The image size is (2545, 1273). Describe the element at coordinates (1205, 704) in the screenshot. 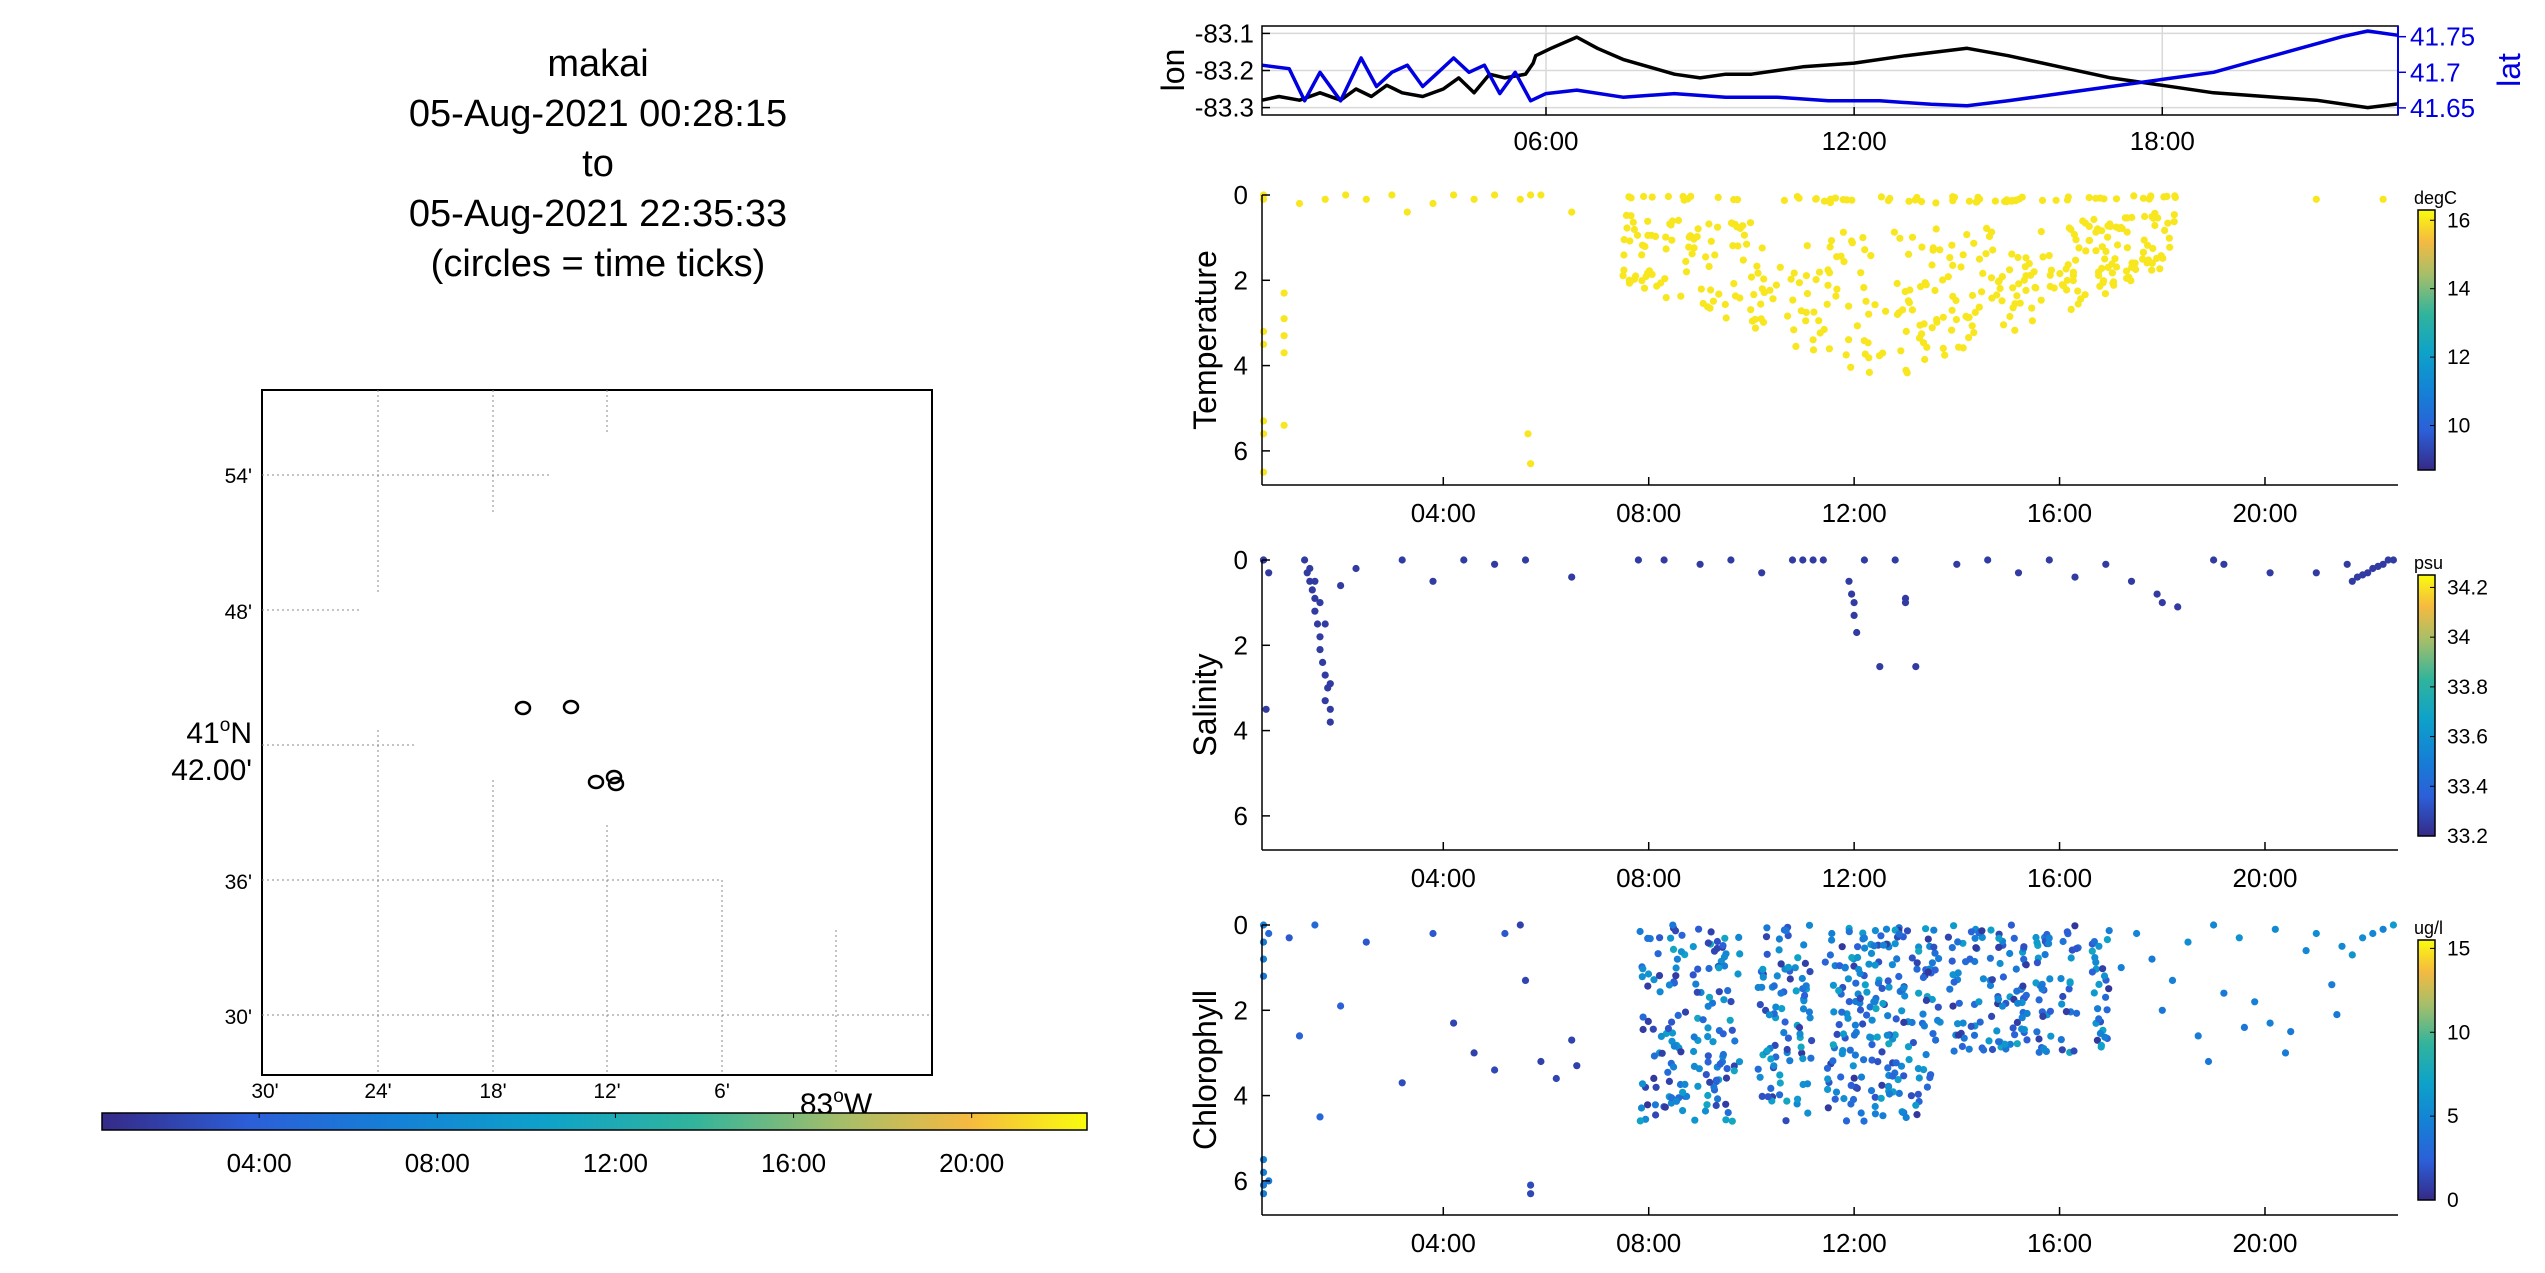

I see `salinity-ylabel: Salinity` at that location.